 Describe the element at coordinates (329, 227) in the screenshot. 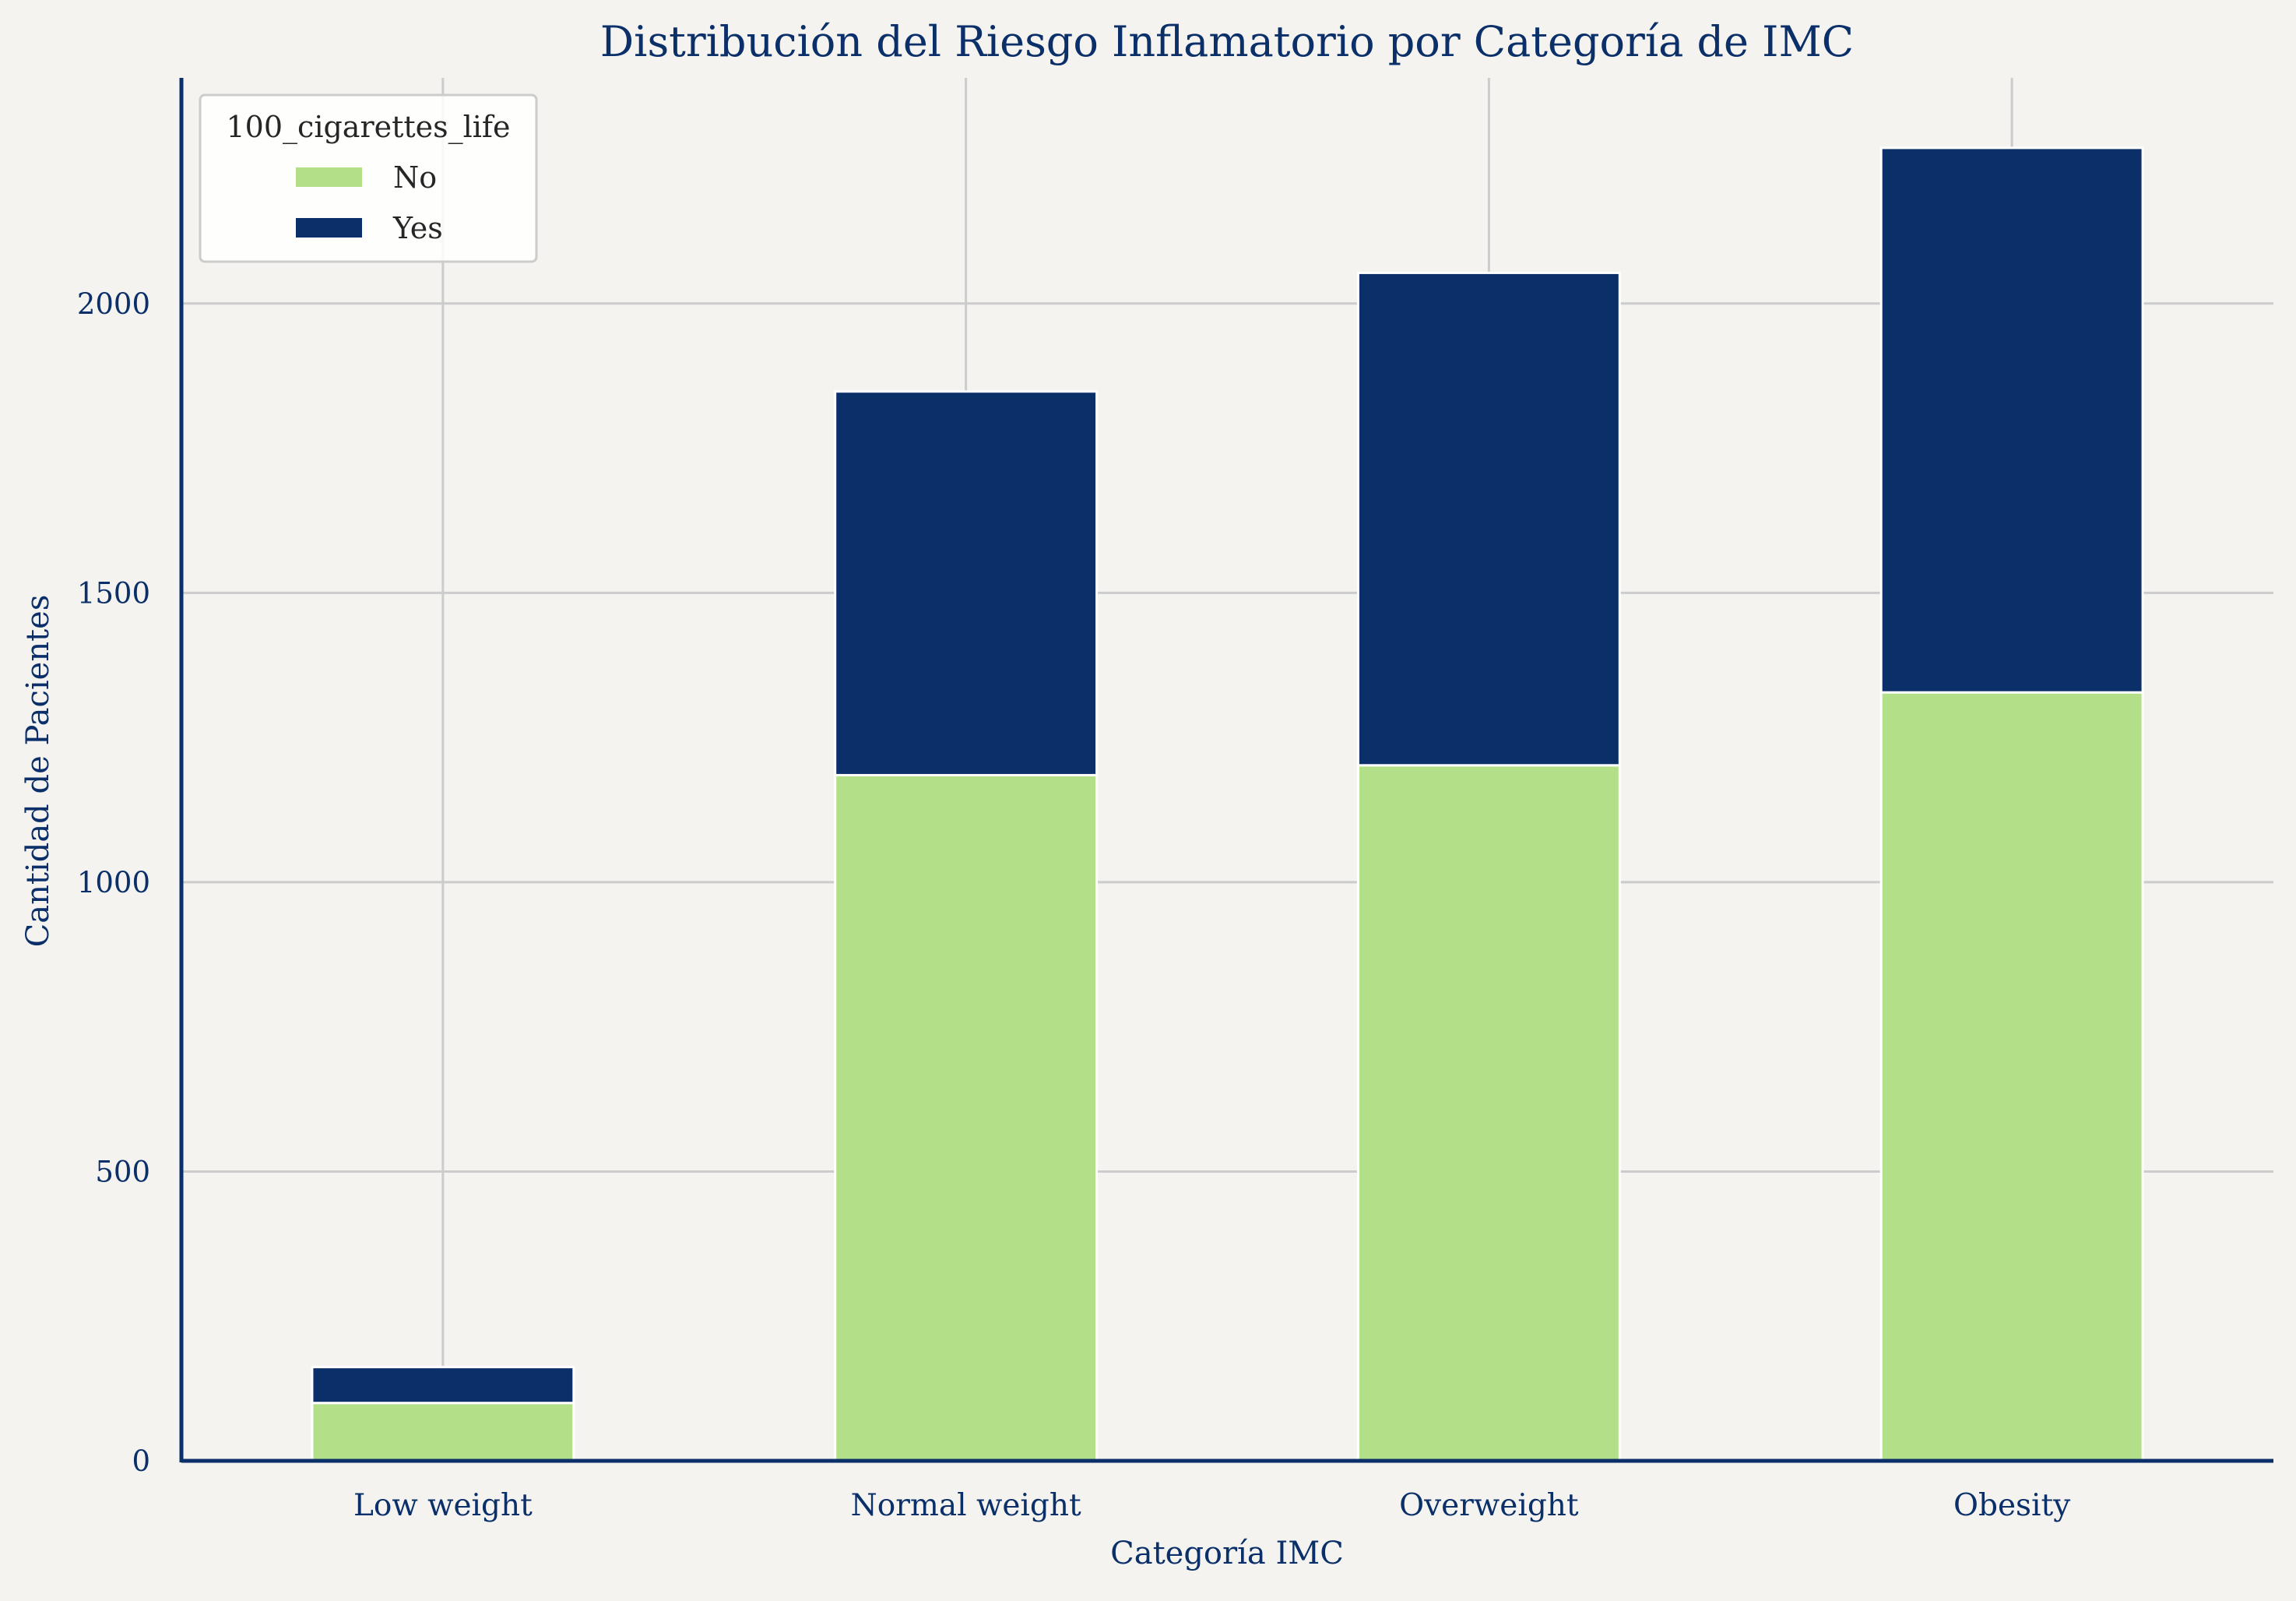

I see `legend-swatch-yes` at that location.